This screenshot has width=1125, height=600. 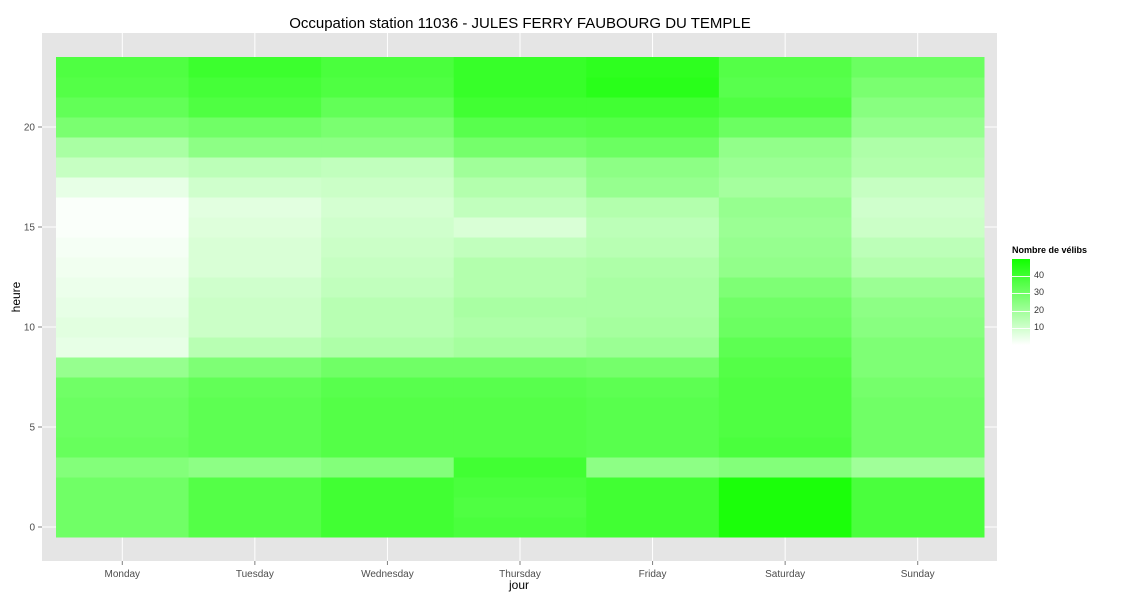 I want to click on legend-scale: 10 20 30 40, so click(x=1049, y=304).